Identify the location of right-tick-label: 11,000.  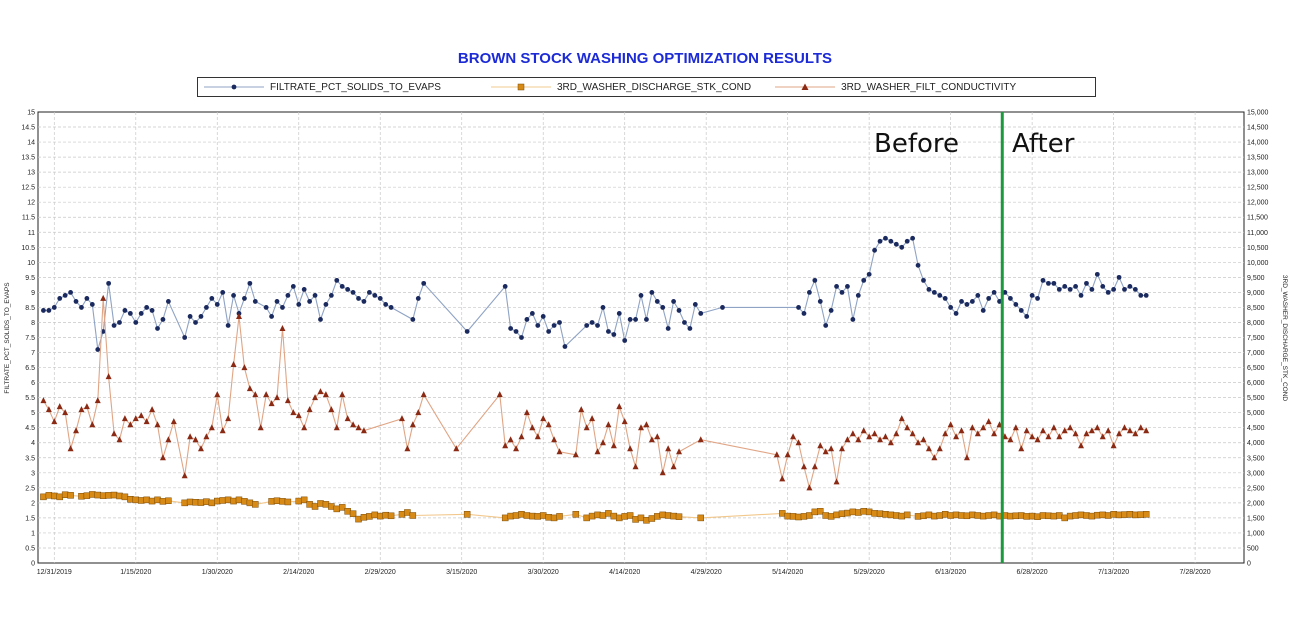
(1257, 233).